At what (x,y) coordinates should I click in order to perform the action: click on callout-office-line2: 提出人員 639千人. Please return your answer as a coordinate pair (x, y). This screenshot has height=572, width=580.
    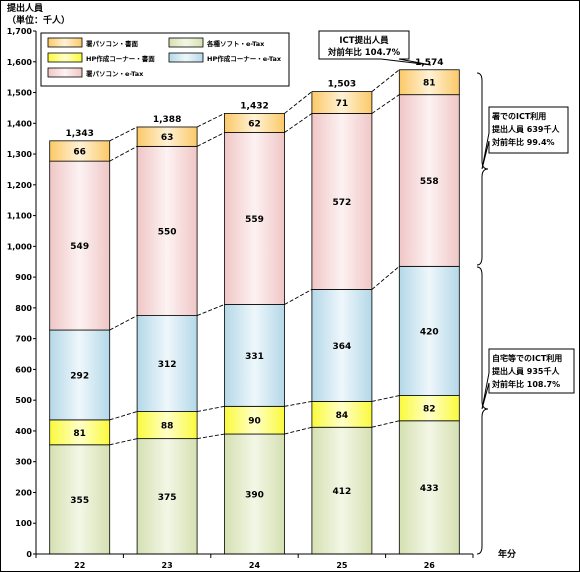
    Looking at the image, I should click on (526, 129).